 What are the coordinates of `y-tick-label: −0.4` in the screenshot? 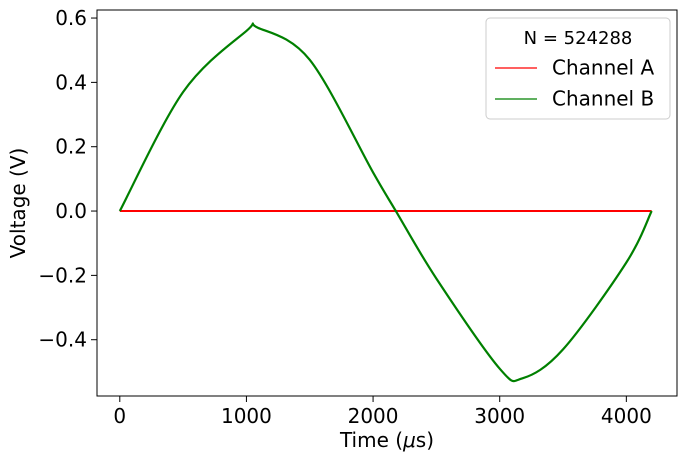 It's located at (62, 340).